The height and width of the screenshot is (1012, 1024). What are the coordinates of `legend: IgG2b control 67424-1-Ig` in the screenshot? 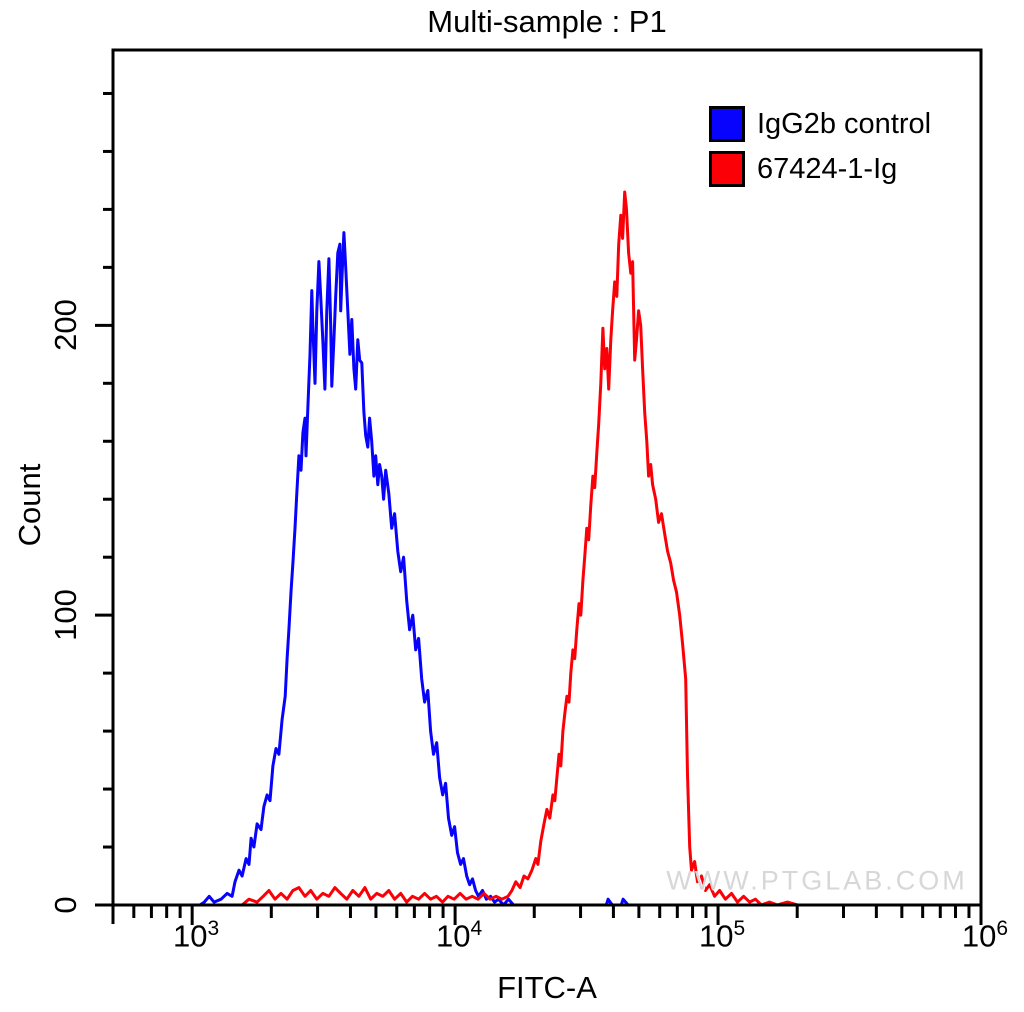 It's located at (820, 146).